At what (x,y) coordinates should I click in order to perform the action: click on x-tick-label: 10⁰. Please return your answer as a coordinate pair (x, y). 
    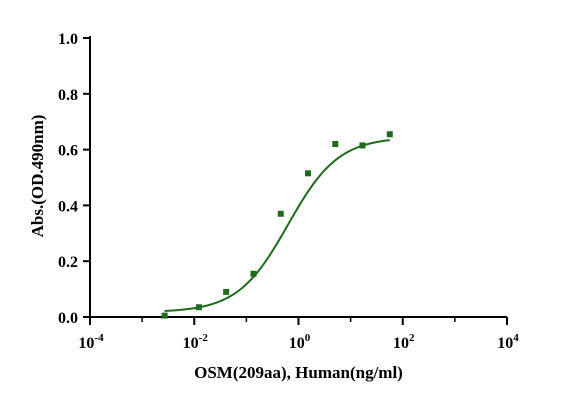
    Looking at the image, I should click on (300, 342).